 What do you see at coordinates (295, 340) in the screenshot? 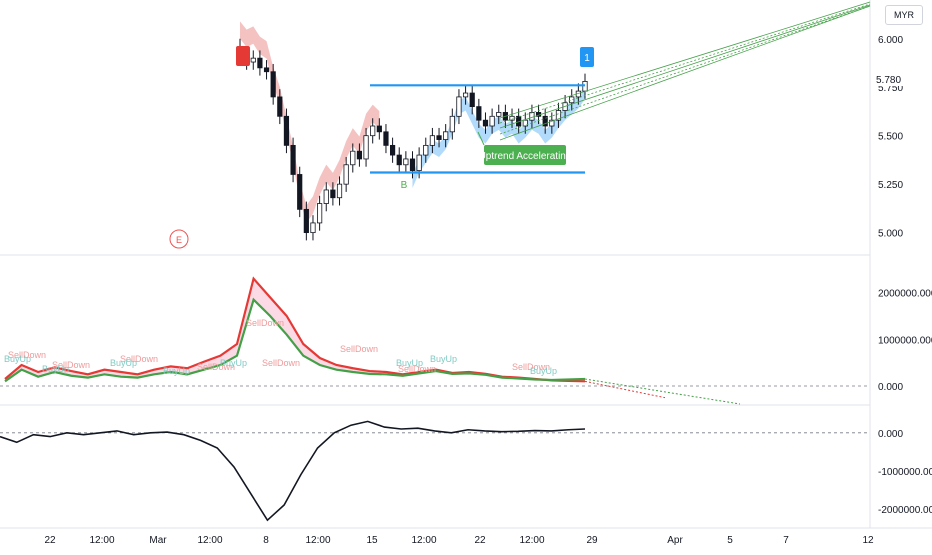
I see `flow-series-buy` at bounding box center [295, 340].